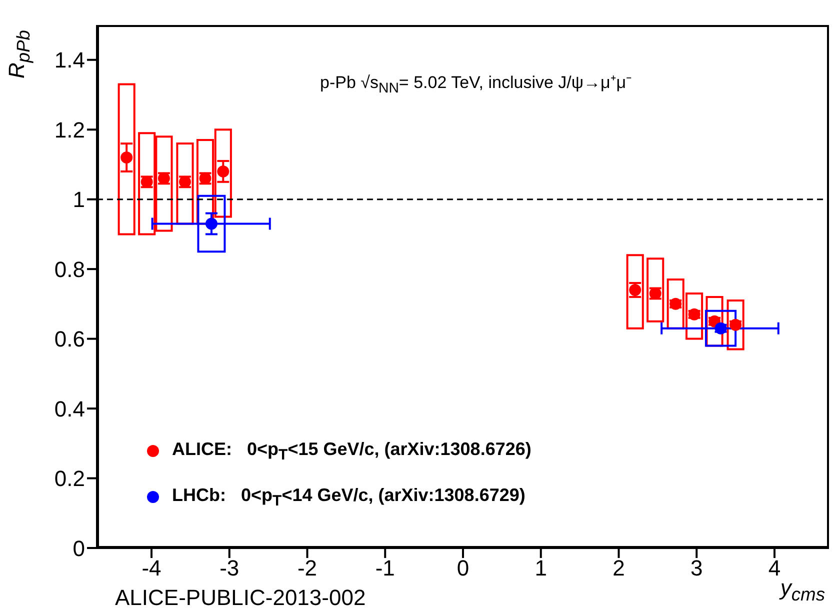 Image resolution: width=833 pixels, height=613 pixels. Describe the element at coordinates (352, 451) in the screenshot. I see `legend-label: ALICE: 0<p$_{T}$<15 GeV/c, (arXiv:1308.6726)` at that location.